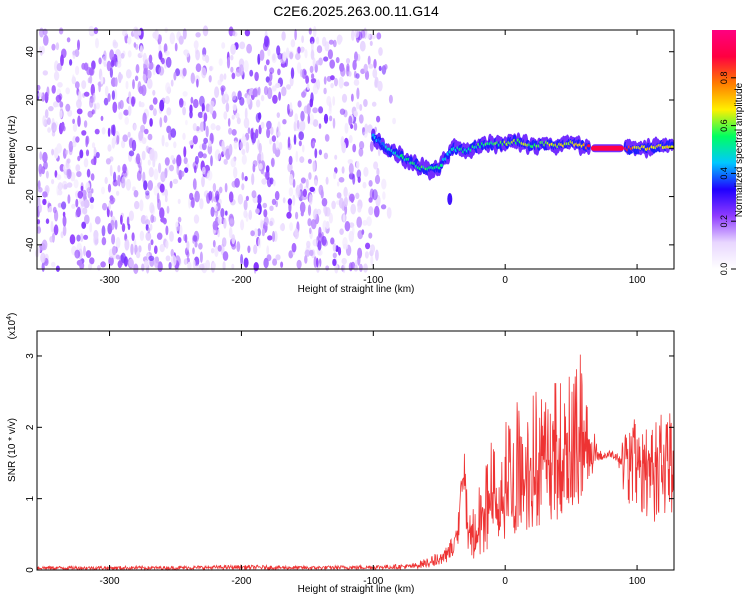 The image size is (750, 600). What do you see at coordinates (110, 280) in the screenshot?
I see `spectrogram-x-tick-label: -300` at bounding box center [110, 280].